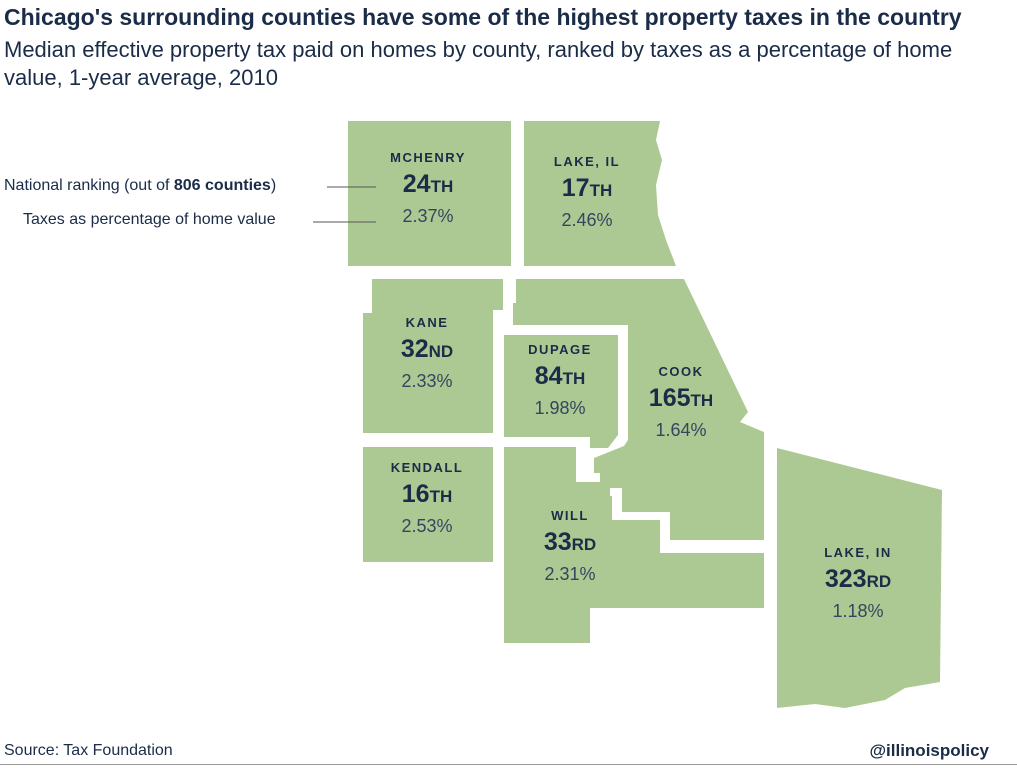  Describe the element at coordinates (587, 161) in the screenshot. I see `county-name: LAKE, IL` at that location.